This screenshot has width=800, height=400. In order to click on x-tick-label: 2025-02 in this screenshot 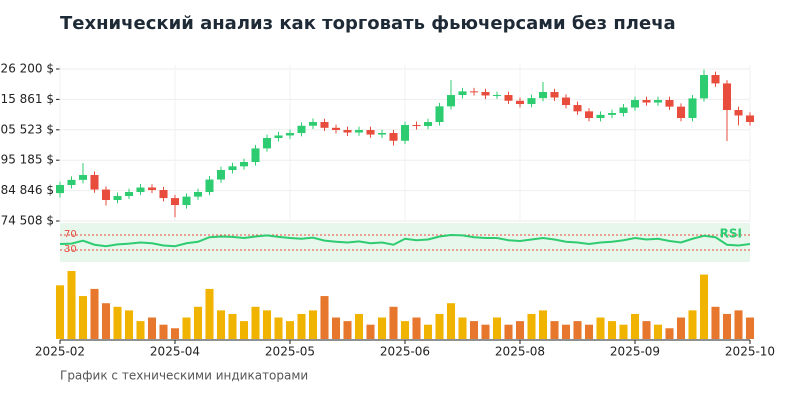, I will do `click(60, 352)`.